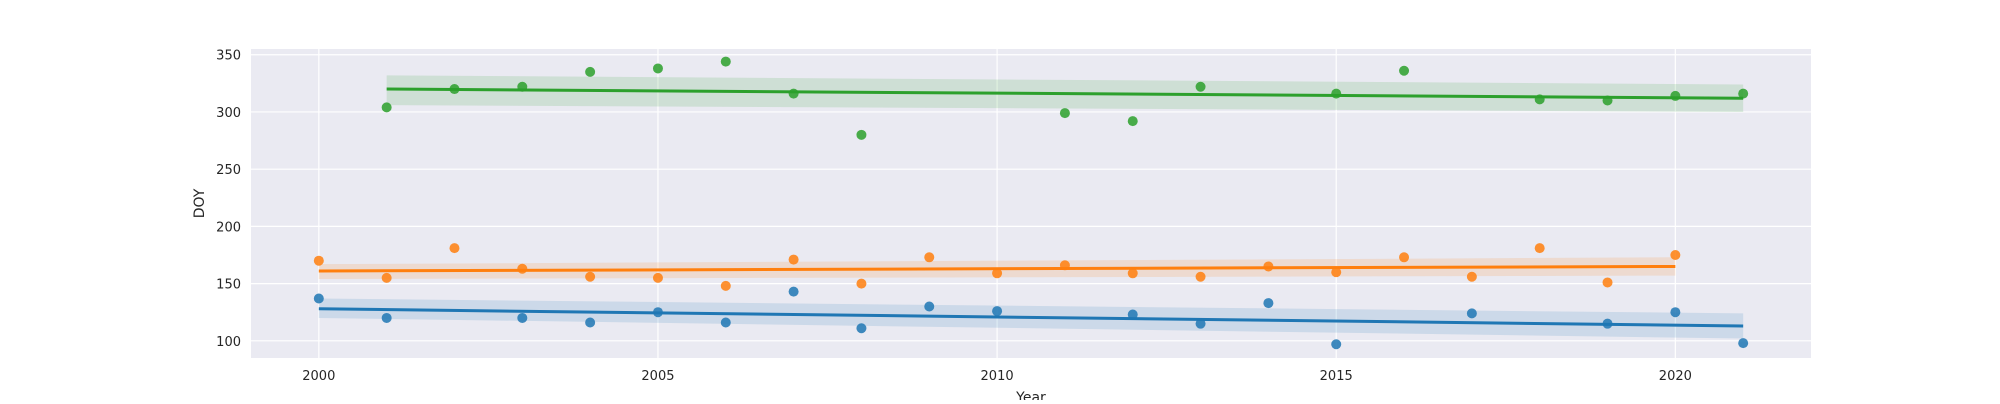 This screenshot has height=404, width=2000. What do you see at coordinates (228, 56) in the screenshot?
I see `y-tick-label: 350` at bounding box center [228, 56].